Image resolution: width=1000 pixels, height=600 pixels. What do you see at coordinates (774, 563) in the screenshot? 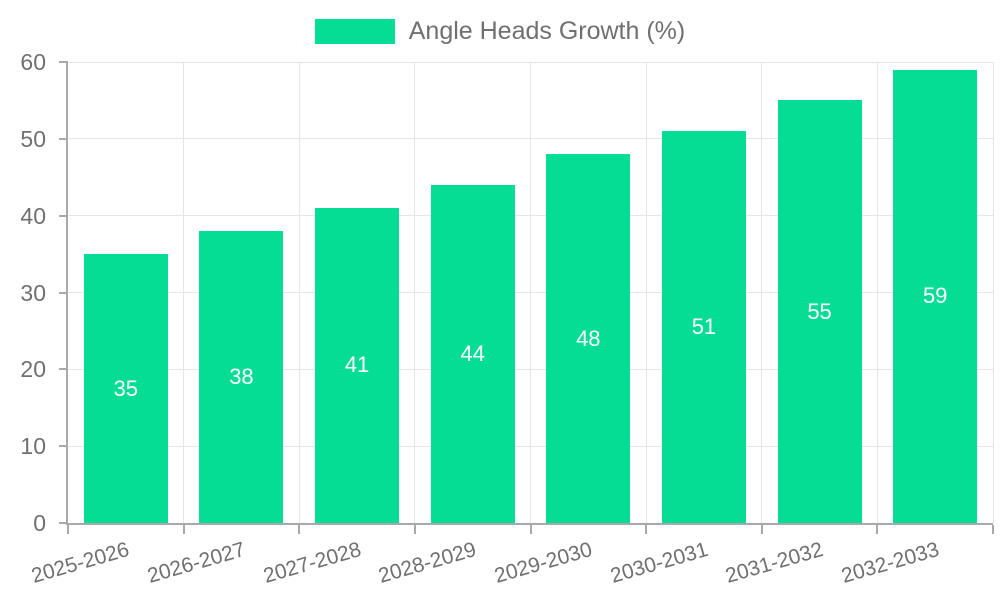
I see `x-tick-label: 2031-2032` at bounding box center [774, 563].